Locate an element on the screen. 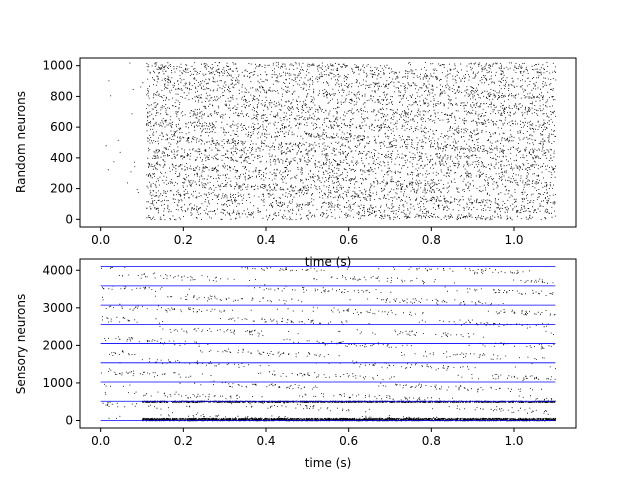 This screenshot has height=480, width=640. sensory-neurons-x-label: time (s) is located at coordinates (328, 463).